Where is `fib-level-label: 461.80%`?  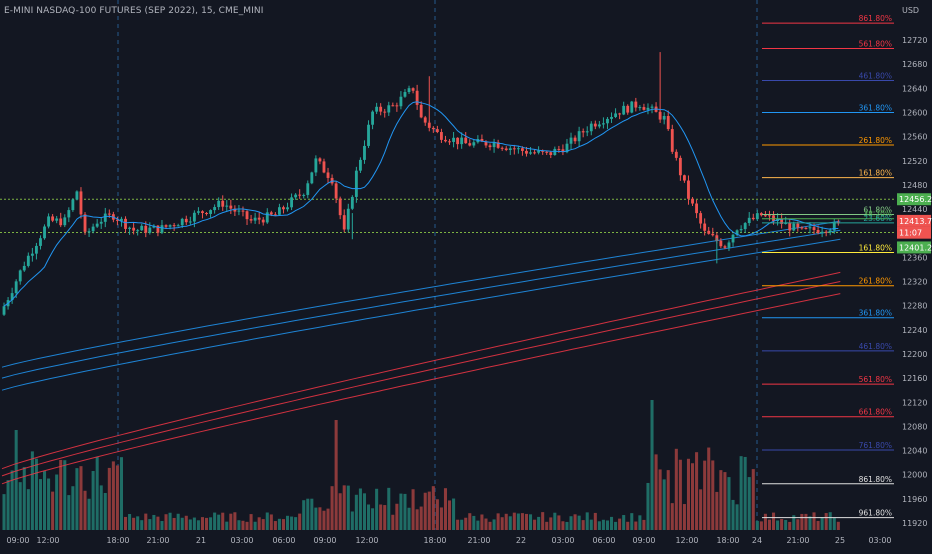
fib-level-label: 461.80% is located at coordinates (875, 346).